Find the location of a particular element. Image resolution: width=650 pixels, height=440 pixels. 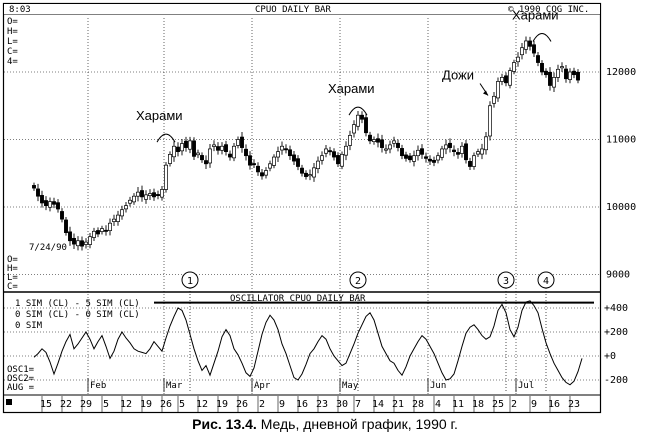

date-tick-label: 21 is located at coordinates (398, 404).